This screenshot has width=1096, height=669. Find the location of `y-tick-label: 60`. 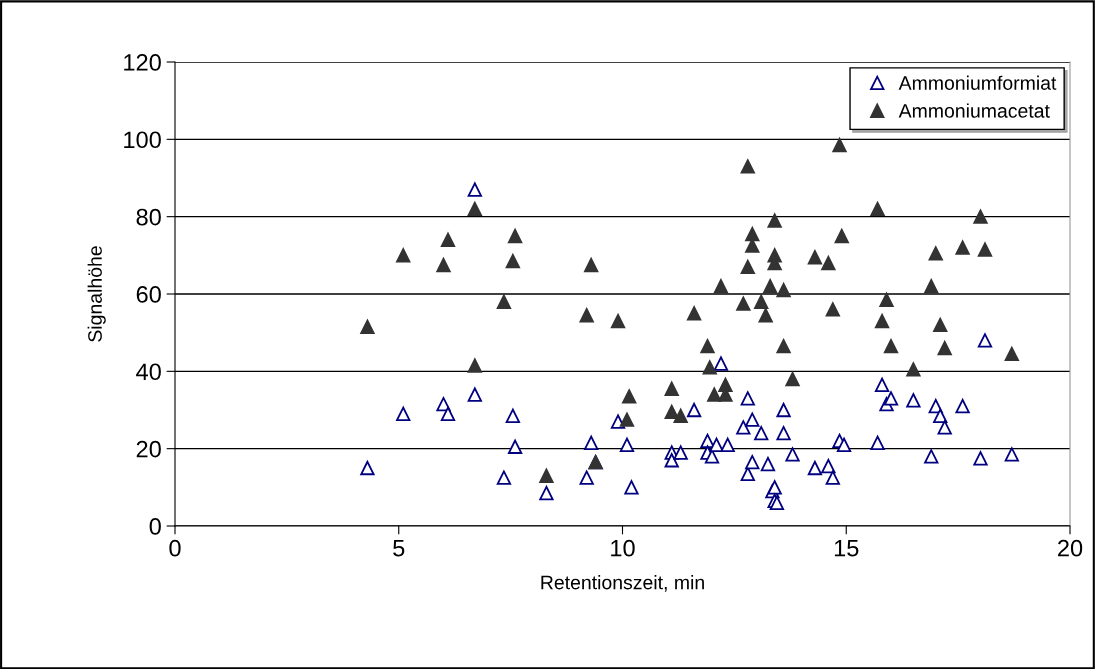

y-tick-label: 60 is located at coordinates (148, 294).